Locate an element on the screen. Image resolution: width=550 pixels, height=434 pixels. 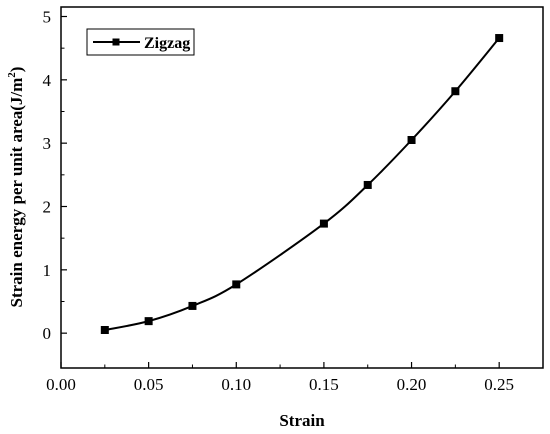
x-tick-label: 0.25 is located at coordinates (499, 384).